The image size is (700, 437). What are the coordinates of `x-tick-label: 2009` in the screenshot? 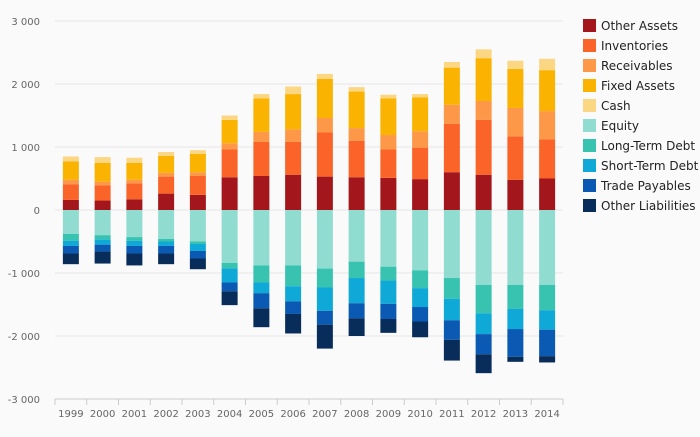 It's located at (388, 414).